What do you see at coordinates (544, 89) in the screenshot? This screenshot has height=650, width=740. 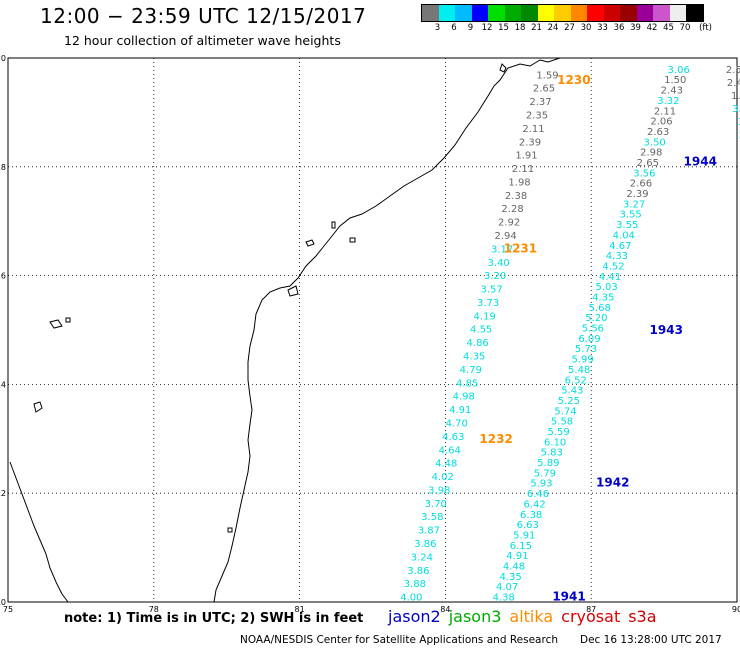 I see `wave-height-label: 2.65` at bounding box center [544, 89].